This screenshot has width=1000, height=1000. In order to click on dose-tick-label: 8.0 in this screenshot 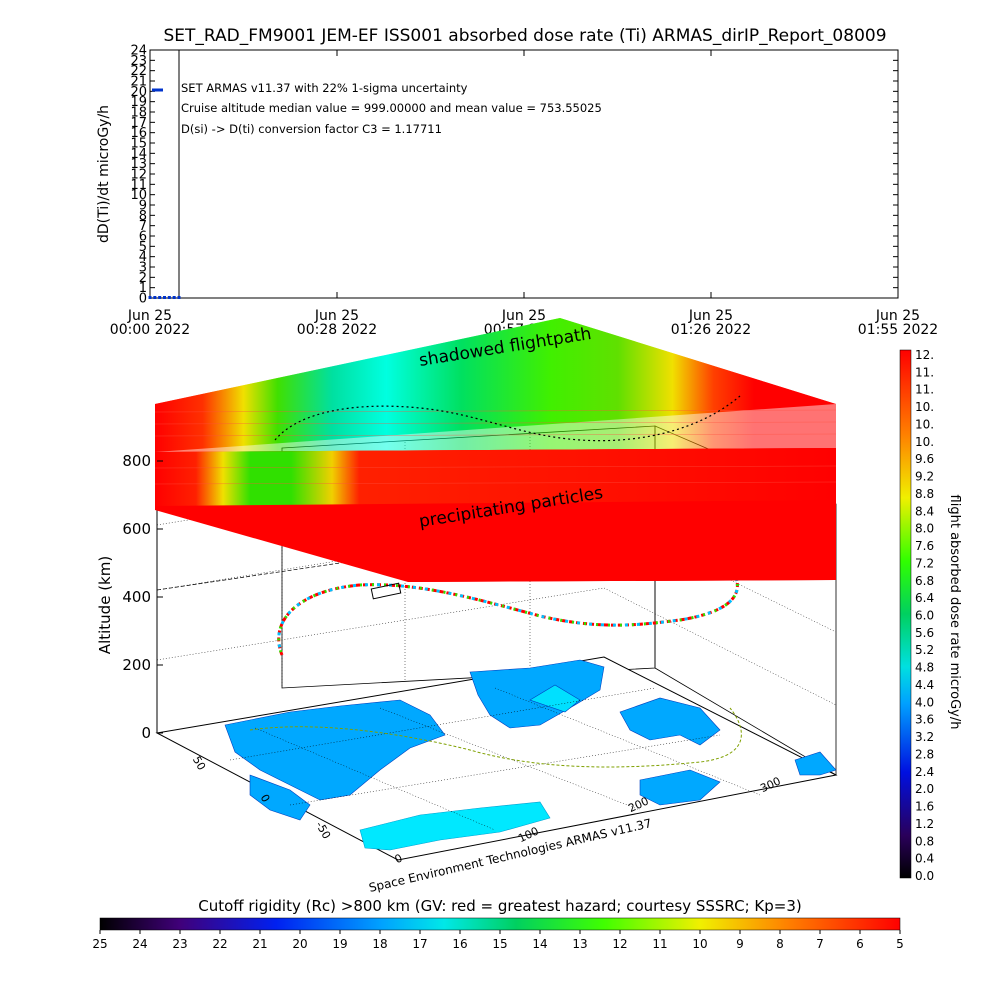, I will do `click(924, 529)`.